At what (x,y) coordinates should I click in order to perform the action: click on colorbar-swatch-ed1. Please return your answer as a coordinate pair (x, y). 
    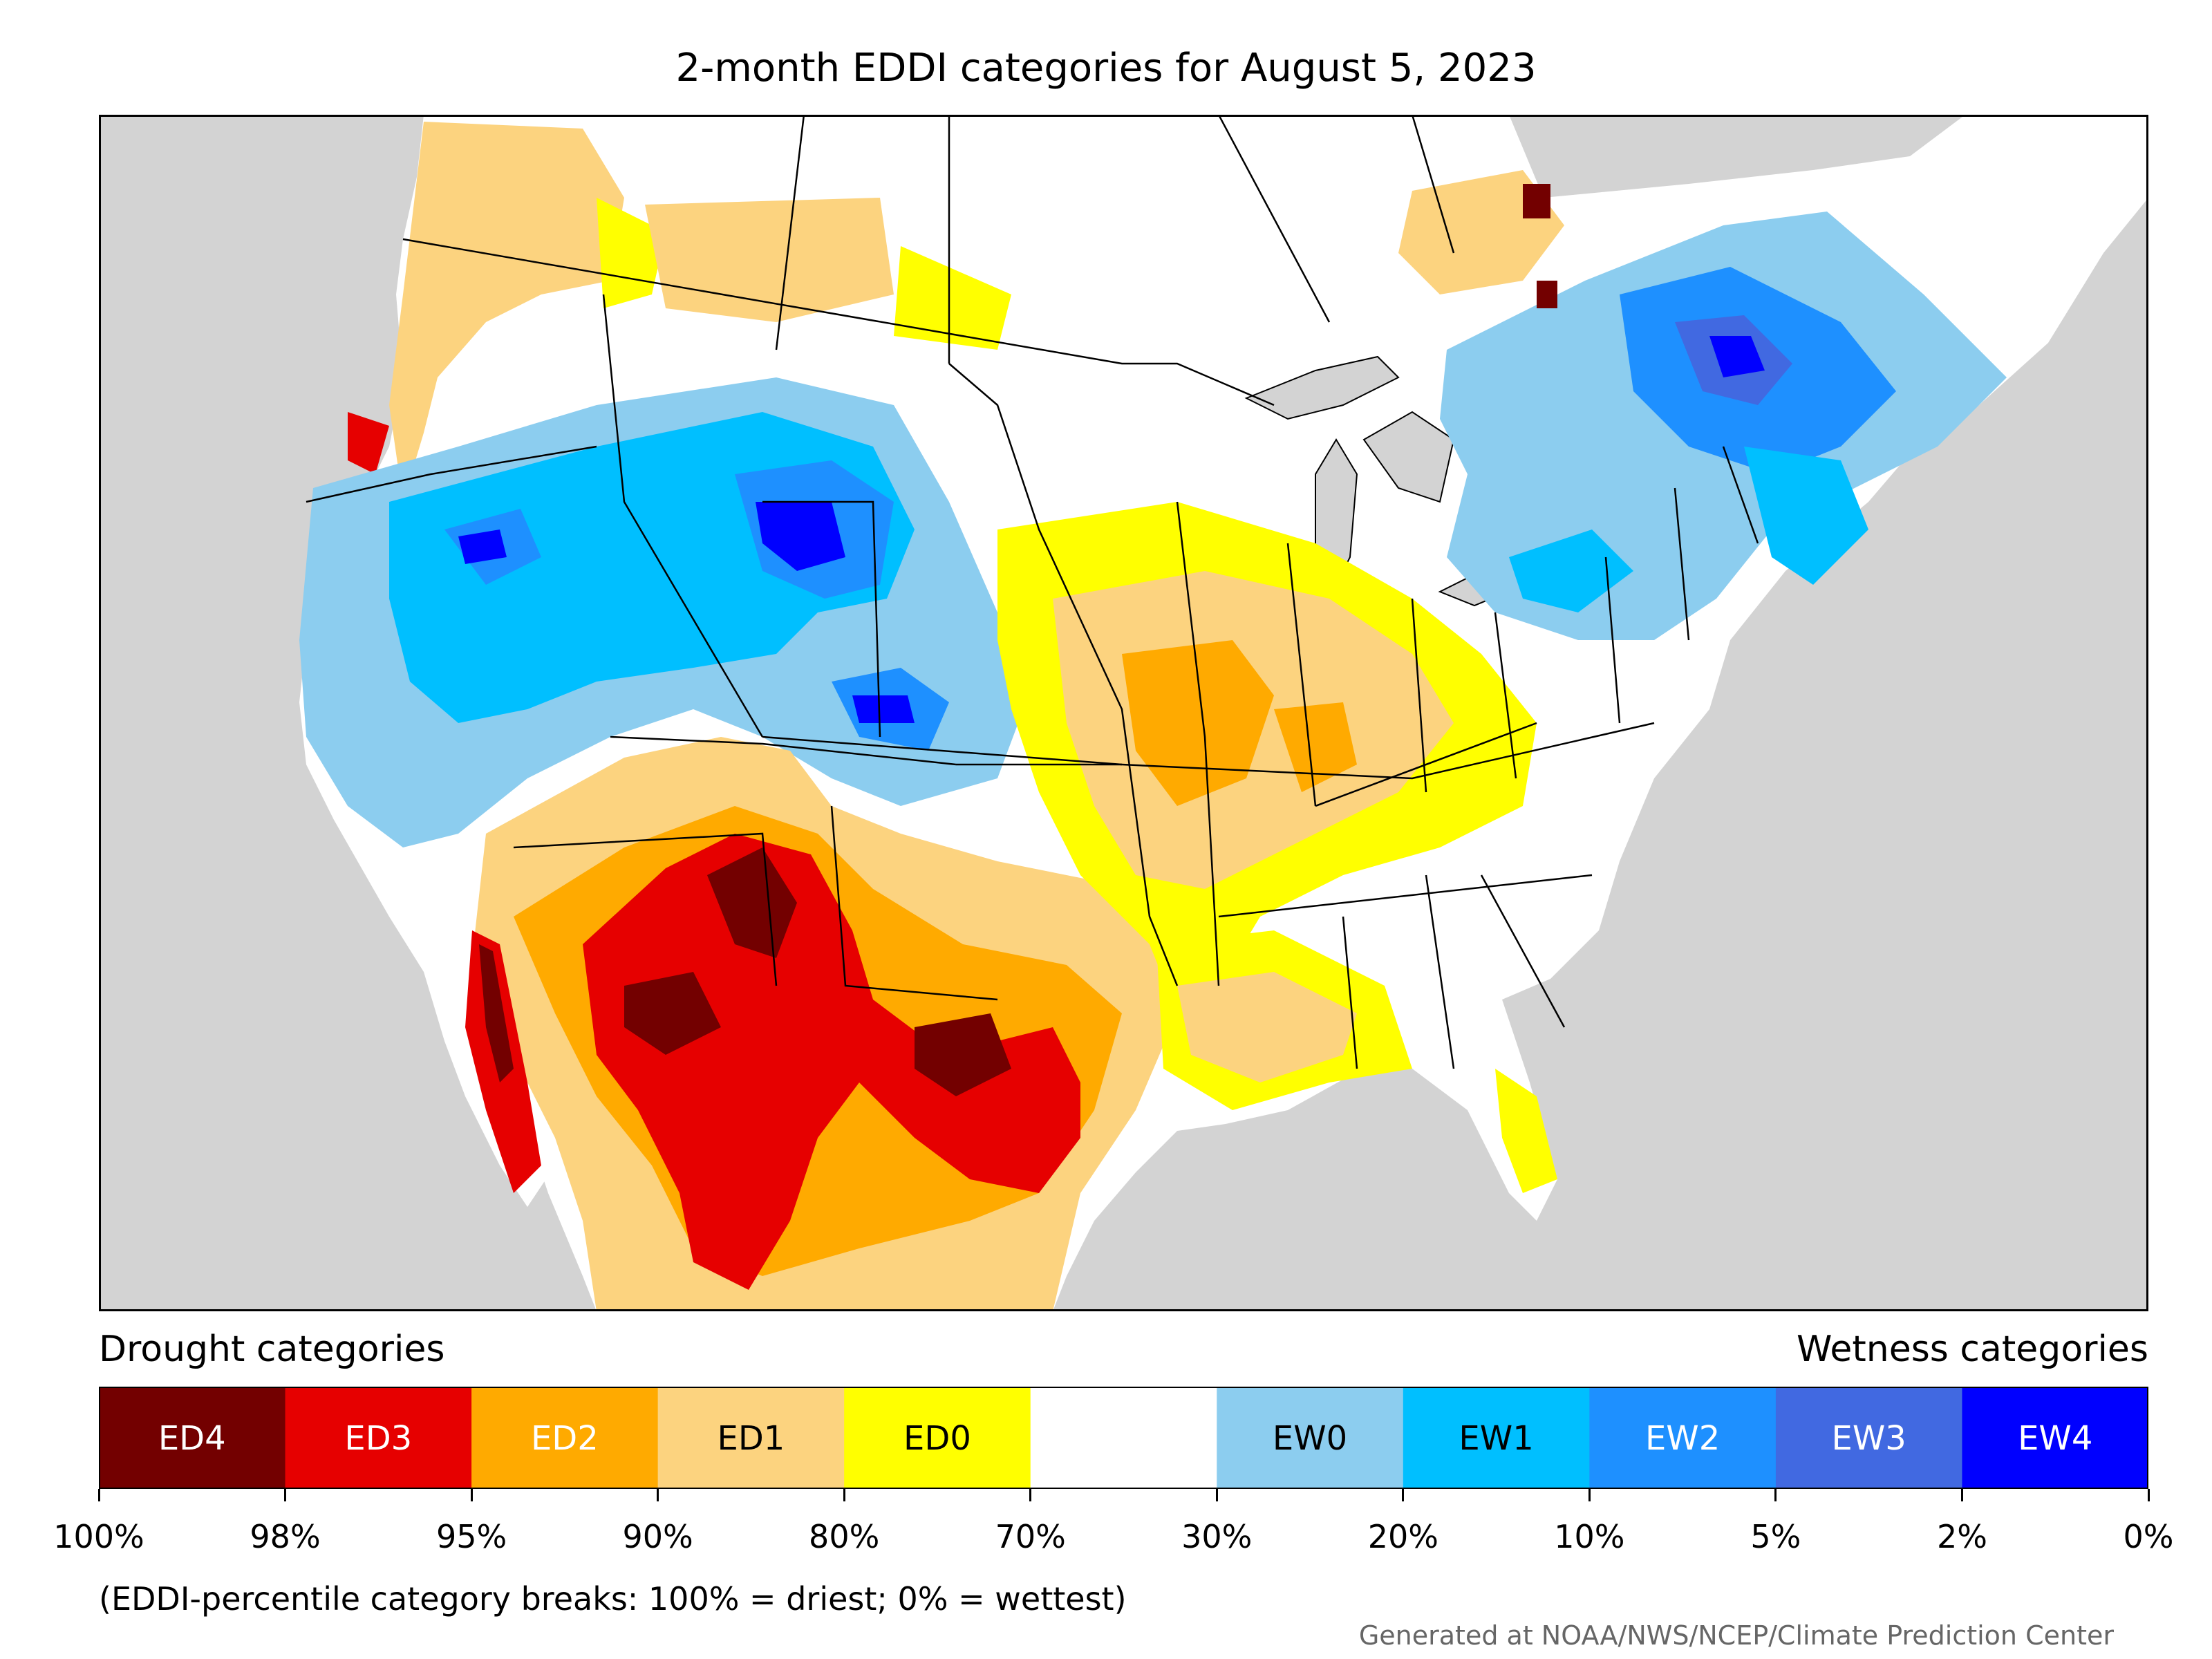
    Looking at the image, I should click on (751, 1438).